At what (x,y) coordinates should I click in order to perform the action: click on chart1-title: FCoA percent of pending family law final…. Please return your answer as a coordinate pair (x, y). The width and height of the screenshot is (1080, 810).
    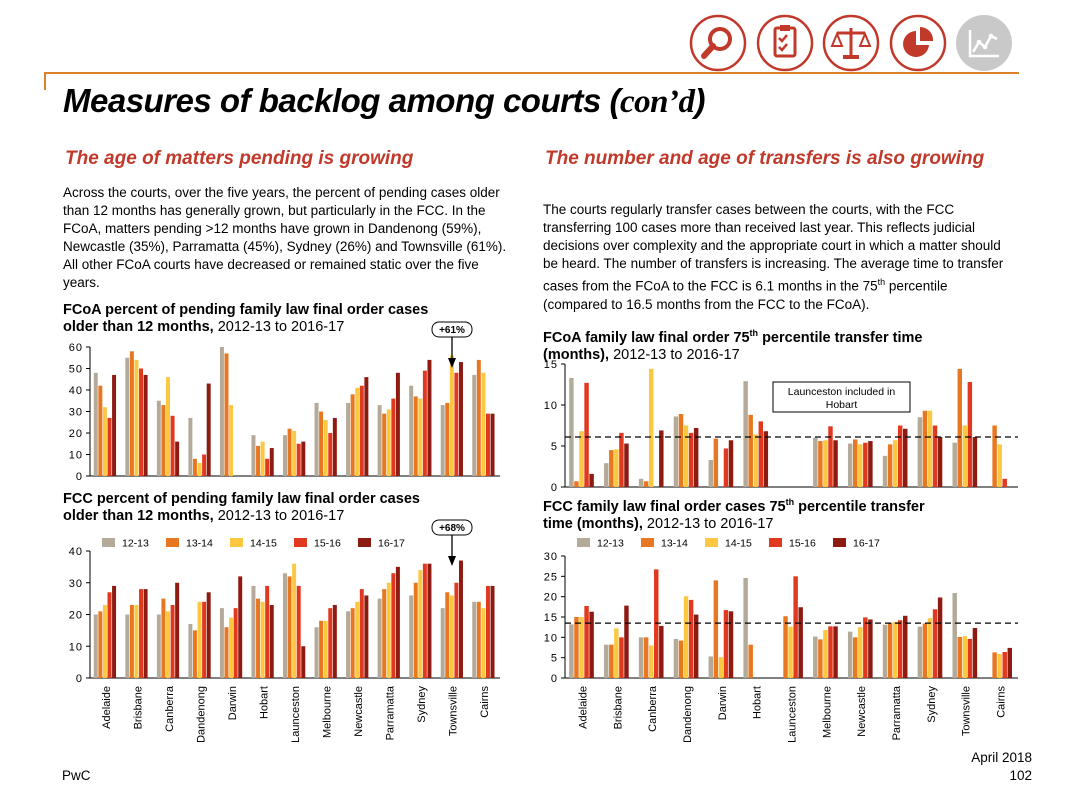
    Looking at the image, I should click on (246, 318).